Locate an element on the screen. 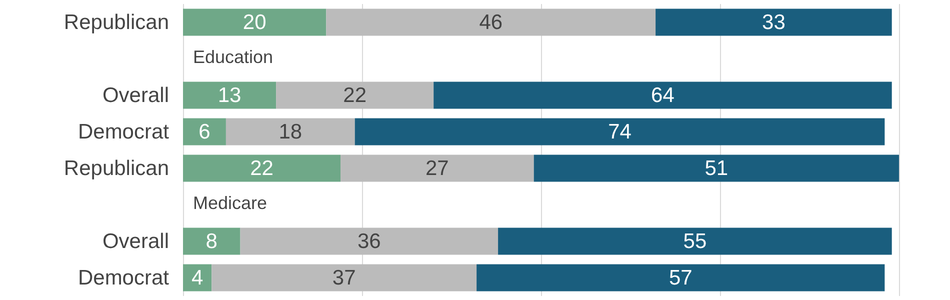 The image size is (950, 300). data-label: 33 is located at coordinates (774, 22).